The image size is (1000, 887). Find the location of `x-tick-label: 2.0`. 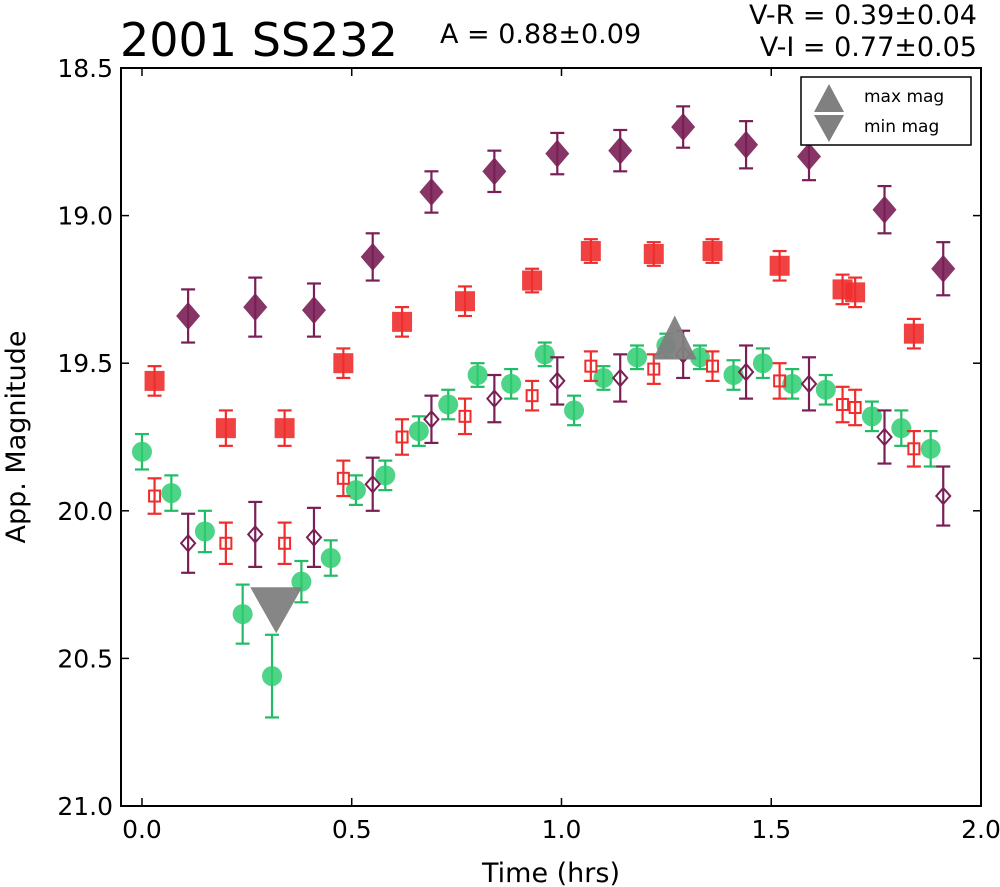

x-tick-label: 2.0 is located at coordinates (980, 829).